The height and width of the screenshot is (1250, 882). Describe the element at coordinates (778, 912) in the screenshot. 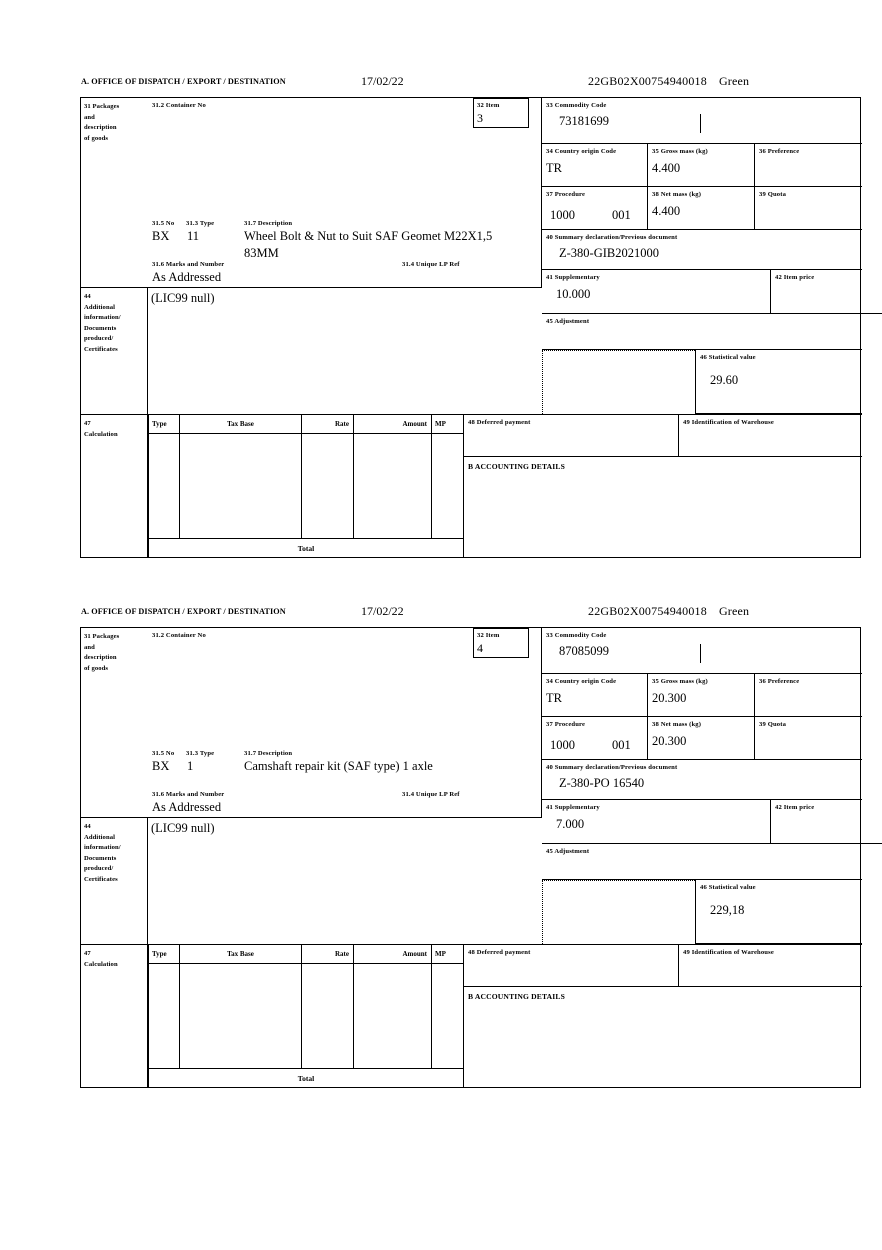

I see `box-46-statistical-value: 46 Statistical value 229,18` at that location.